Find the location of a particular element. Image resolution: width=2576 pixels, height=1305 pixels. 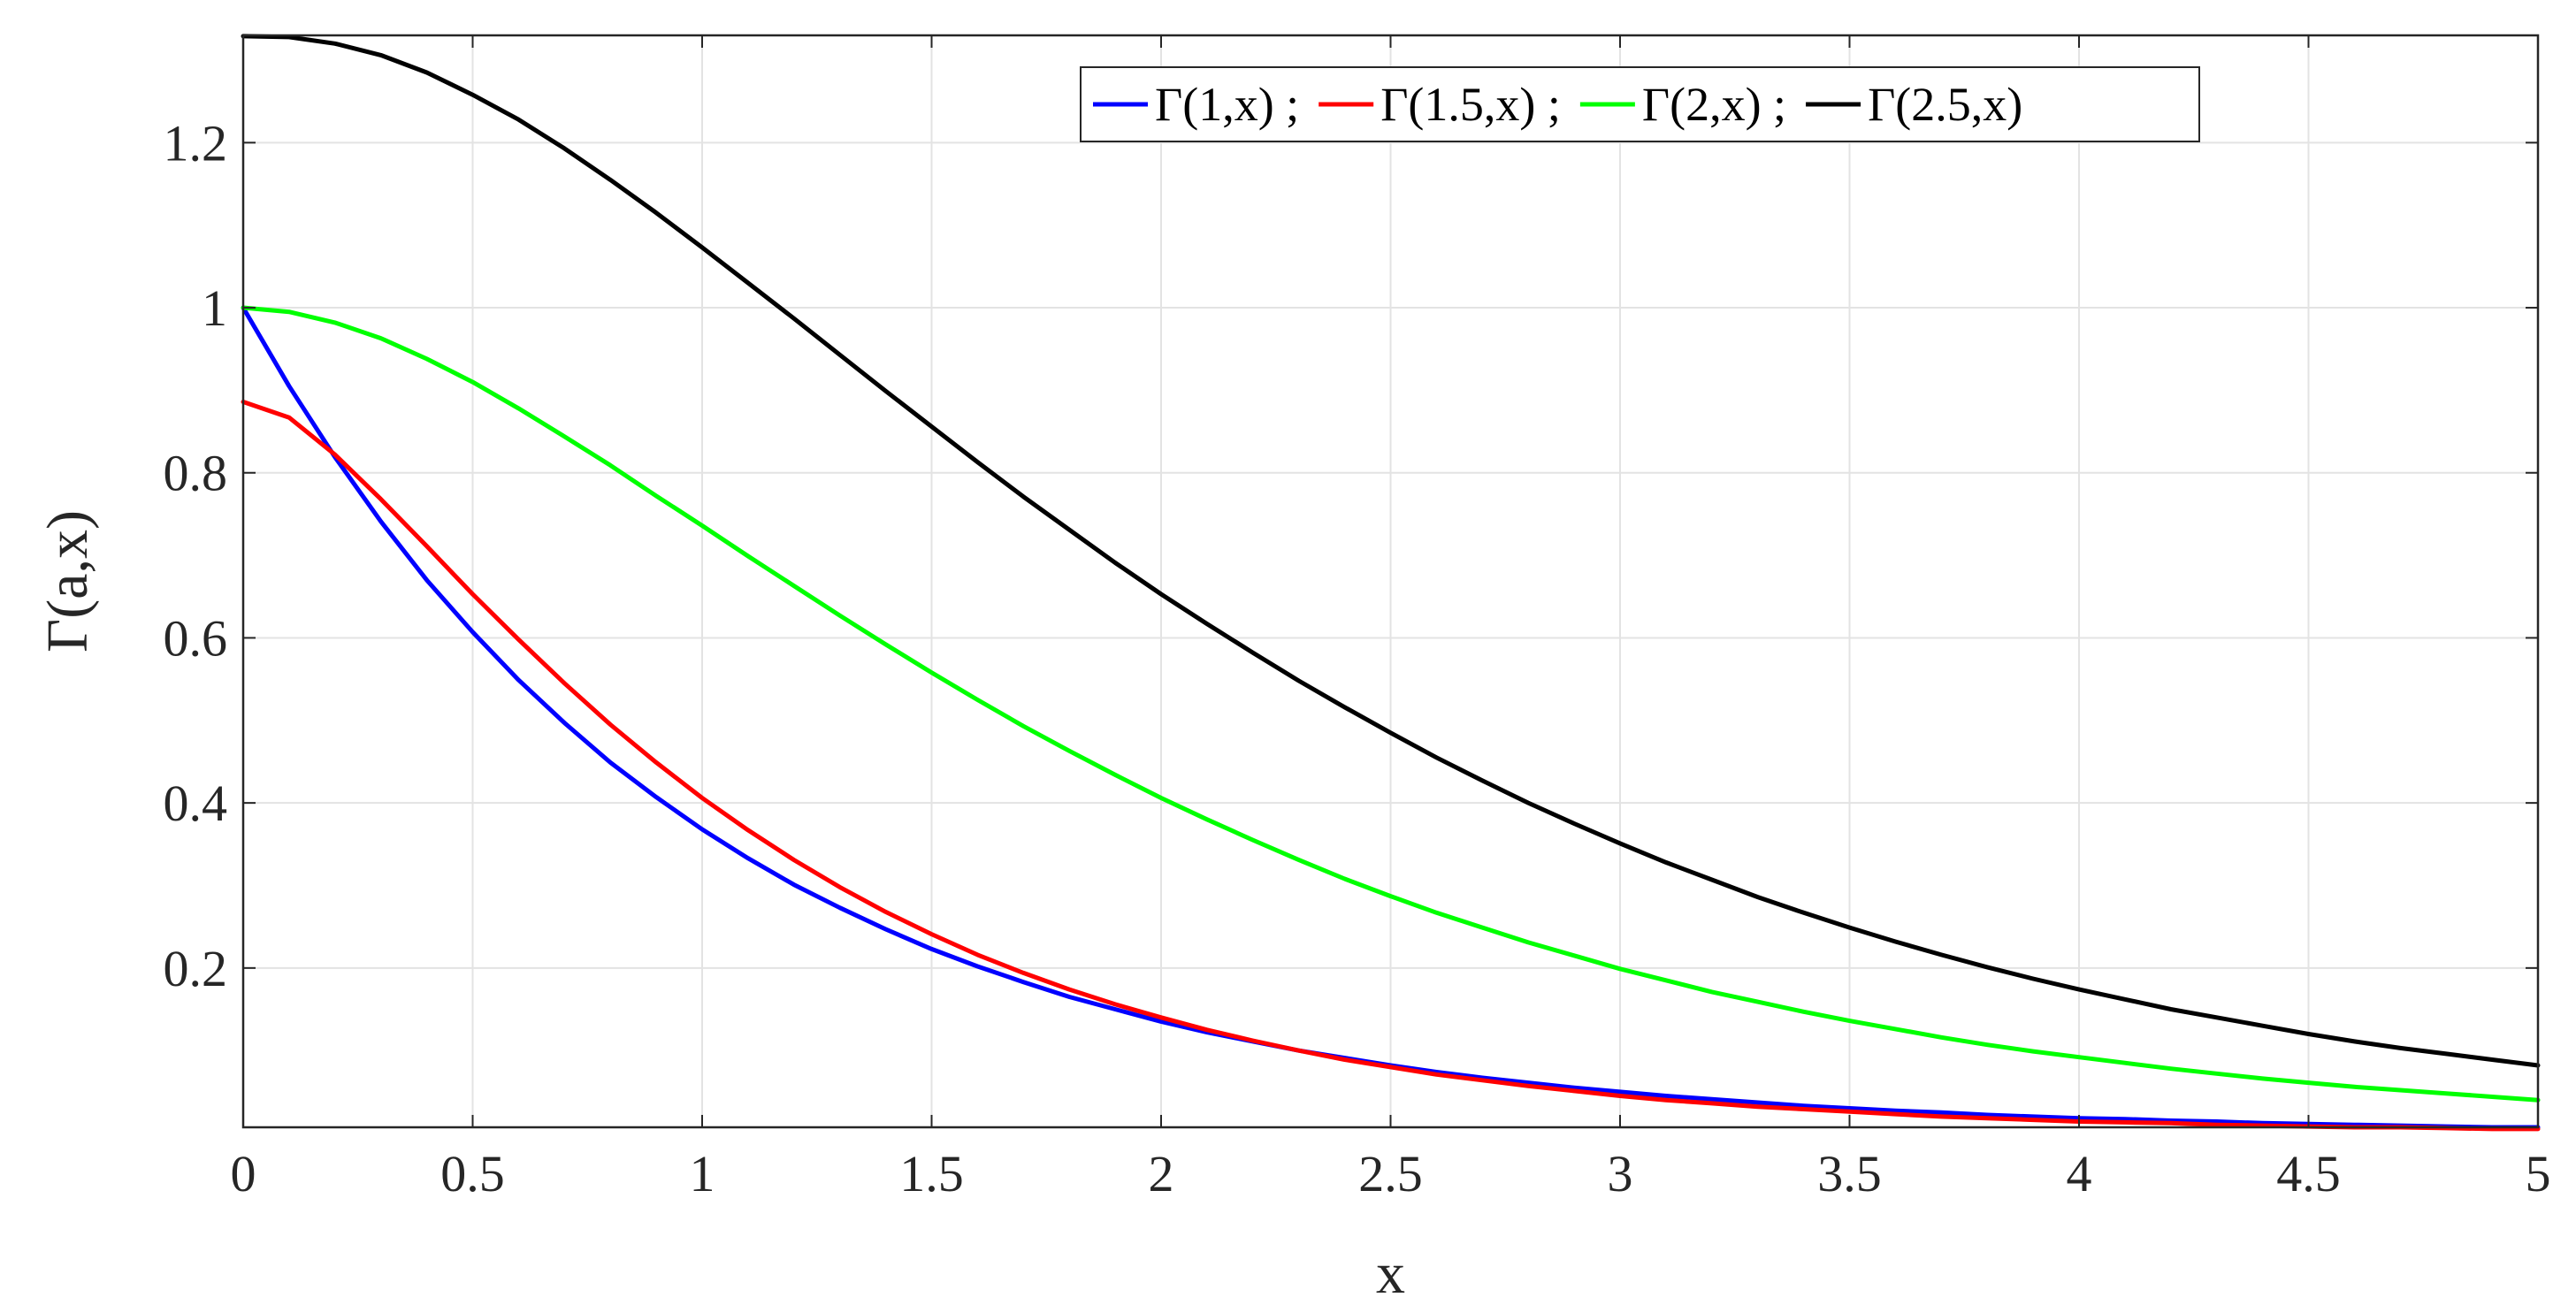

x-tick-label: 3 is located at coordinates (1620, 1173).